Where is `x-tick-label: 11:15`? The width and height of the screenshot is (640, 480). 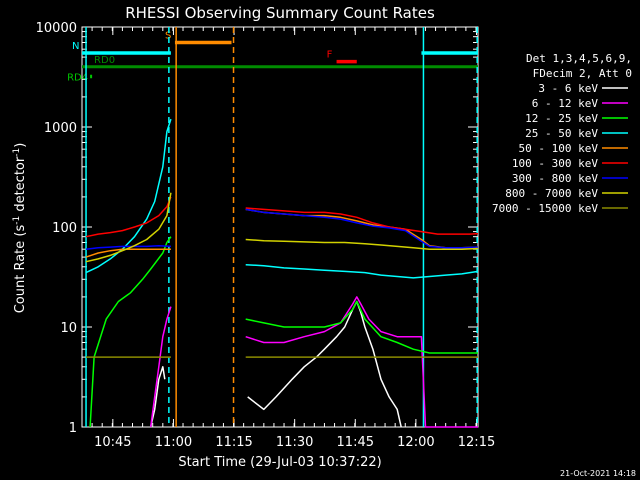
x-tick-label: 11:15 is located at coordinates (233, 442).